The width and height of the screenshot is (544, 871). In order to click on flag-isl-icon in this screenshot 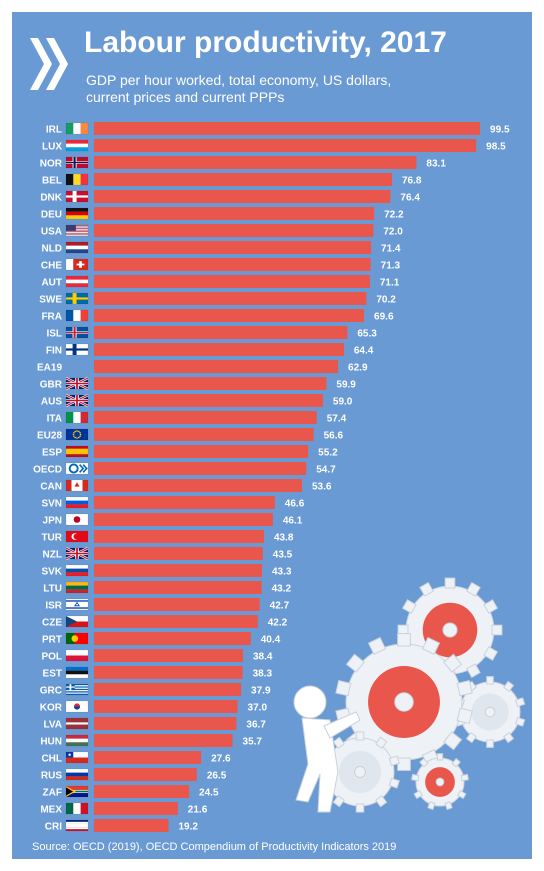, I will do `click(77, 332)`.